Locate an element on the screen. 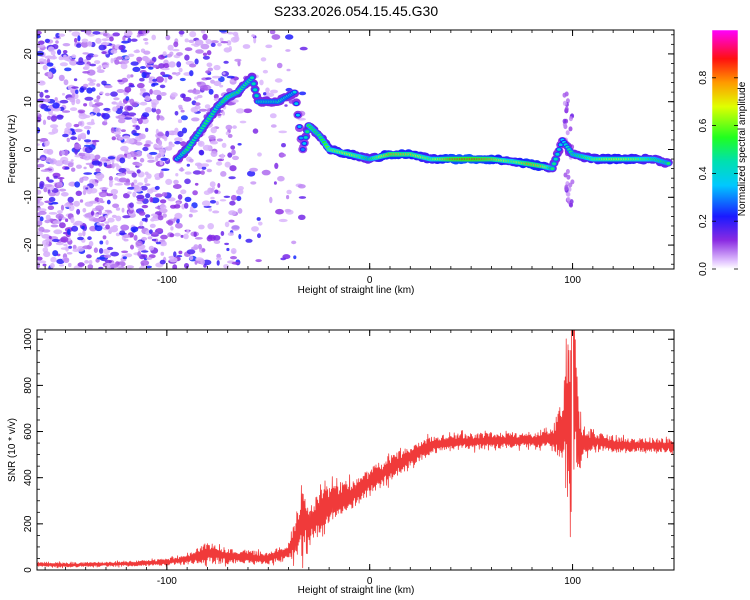 This screenshot has height=600, width=750. x-tick-label: 100 is located at coordinates (572, 280).